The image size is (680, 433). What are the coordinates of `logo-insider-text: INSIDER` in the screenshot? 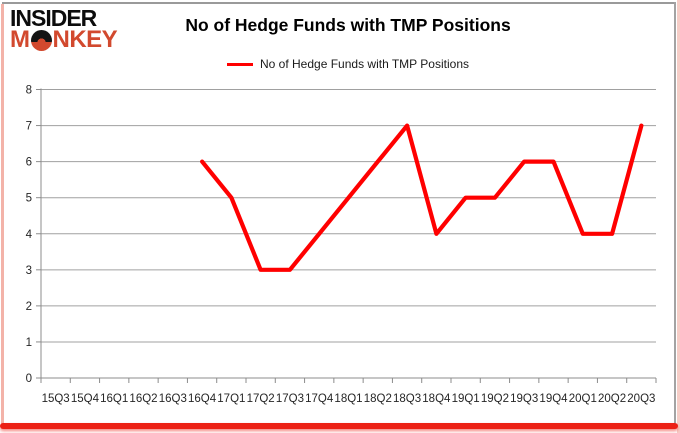 It's located at (53, 18).